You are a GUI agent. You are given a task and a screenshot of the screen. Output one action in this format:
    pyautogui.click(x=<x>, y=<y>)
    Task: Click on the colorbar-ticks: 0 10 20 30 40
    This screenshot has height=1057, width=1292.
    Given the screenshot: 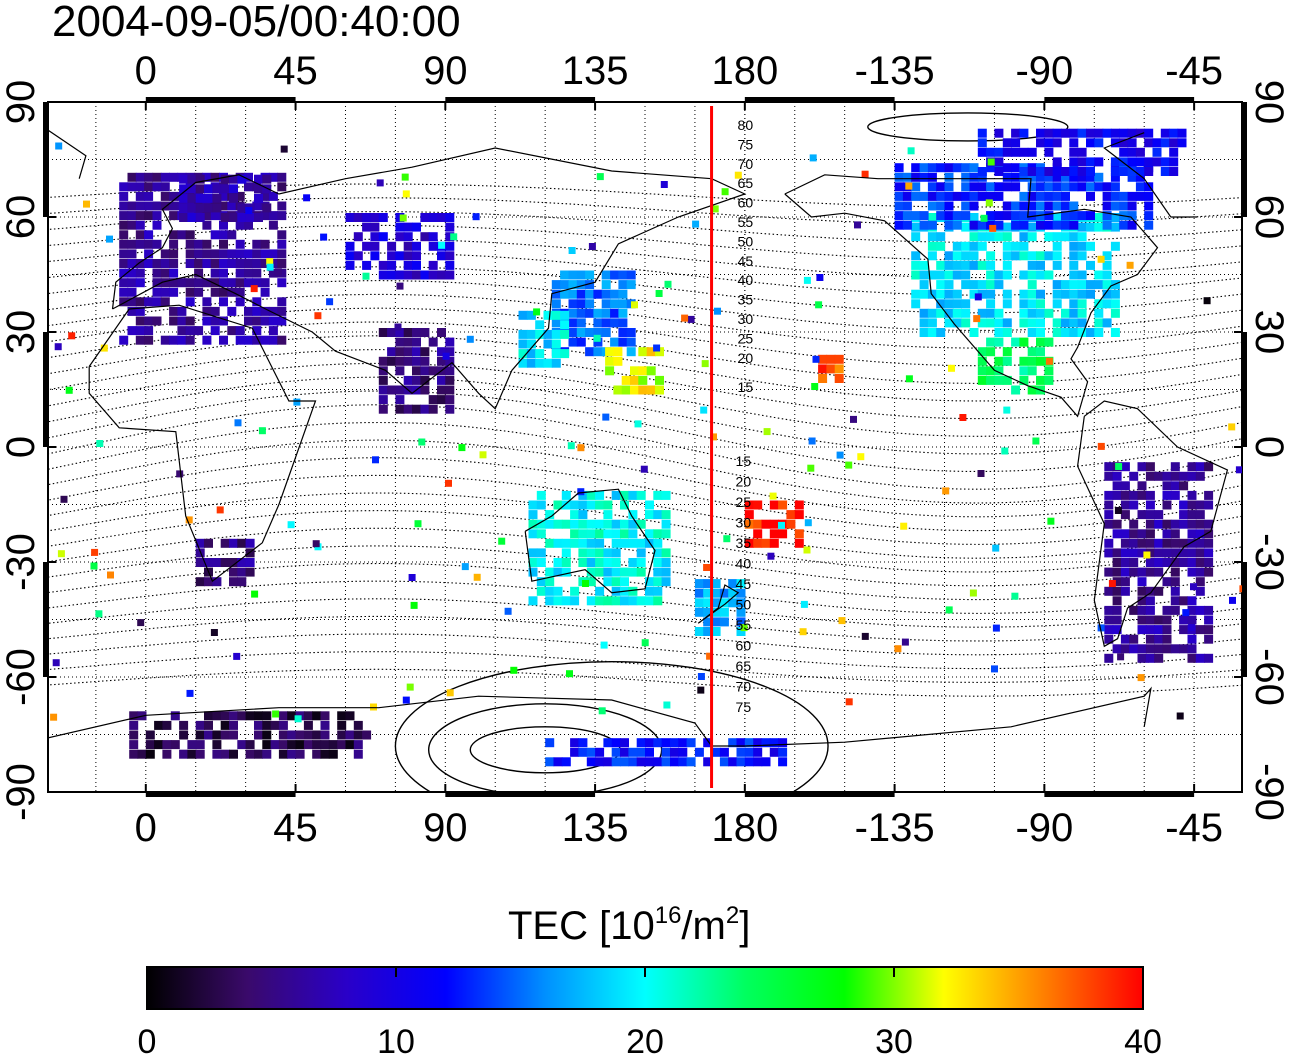 What is the action you would take?
    pyautogui.click(x=650, y=1012)
    